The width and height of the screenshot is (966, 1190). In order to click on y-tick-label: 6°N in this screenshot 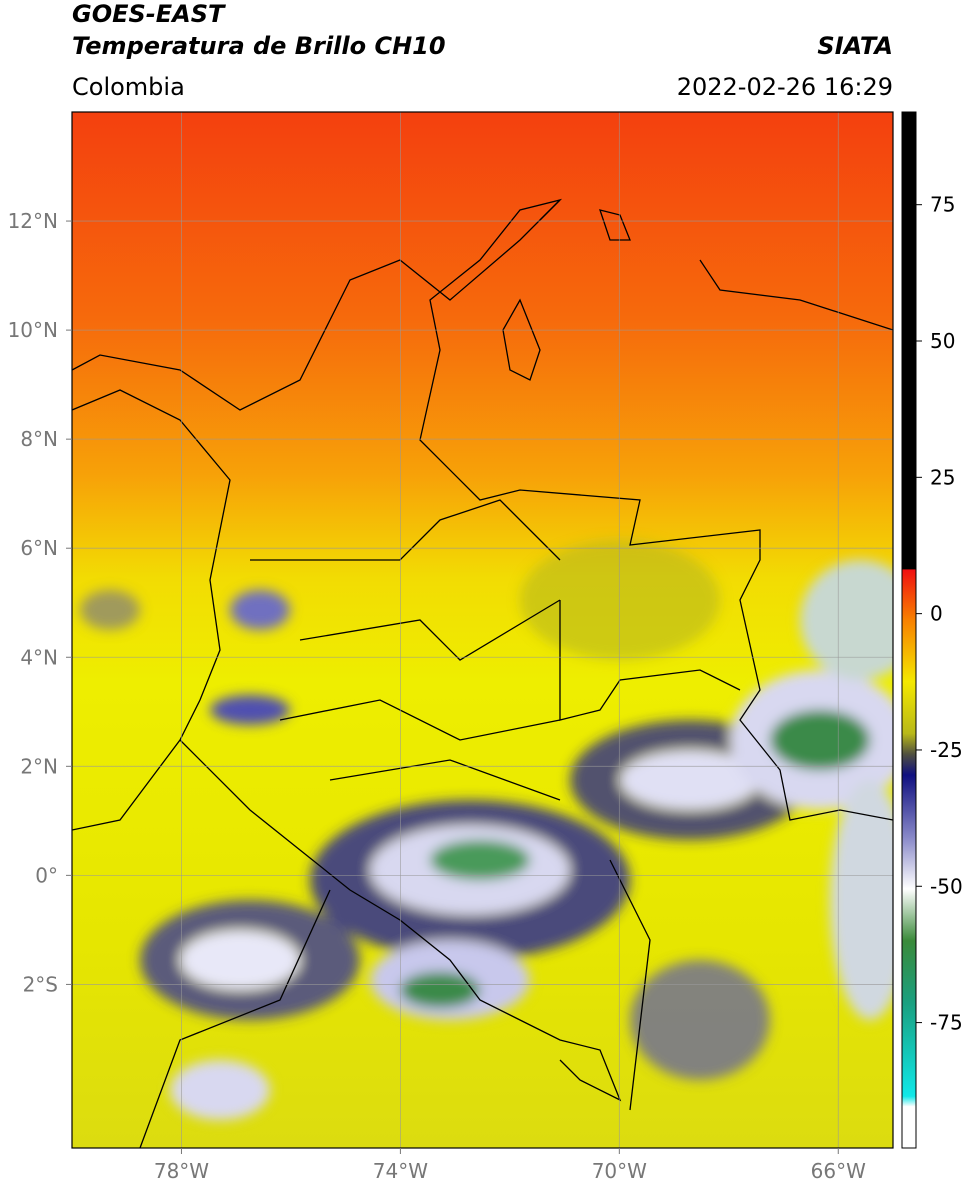, I will do `click(39, 548)`.